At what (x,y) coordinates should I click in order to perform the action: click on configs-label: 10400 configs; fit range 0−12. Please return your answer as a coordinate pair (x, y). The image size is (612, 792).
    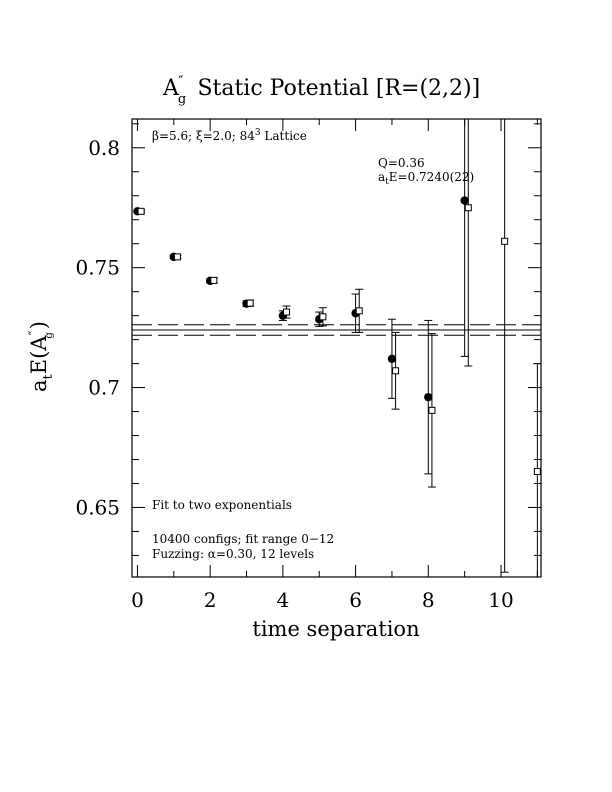
    Looking at the image, I should click on (243, 539).